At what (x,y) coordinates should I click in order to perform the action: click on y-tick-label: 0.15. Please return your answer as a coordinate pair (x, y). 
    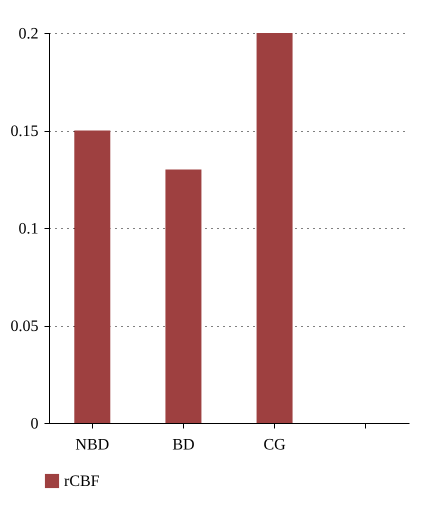
    Looking at the image, I should click on (24, 131).